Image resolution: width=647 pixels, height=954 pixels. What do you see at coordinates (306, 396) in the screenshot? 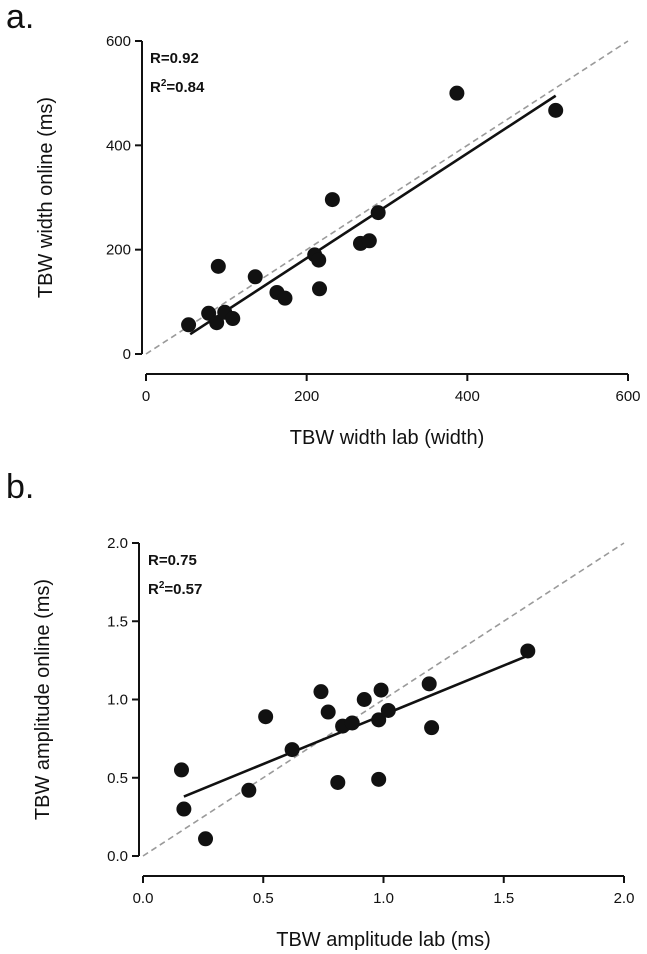
I see `x-tick-label: 200` at bounding box center [306, 396].